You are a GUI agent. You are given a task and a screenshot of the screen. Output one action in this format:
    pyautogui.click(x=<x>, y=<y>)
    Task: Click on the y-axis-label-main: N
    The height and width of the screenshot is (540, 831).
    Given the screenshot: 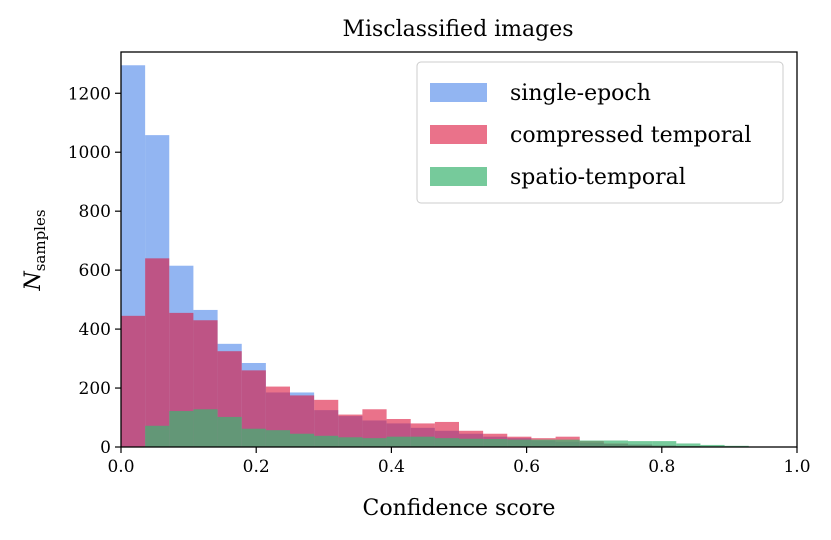 What is the action you would take?
    pyautogui.click(x=33, y=281)
    